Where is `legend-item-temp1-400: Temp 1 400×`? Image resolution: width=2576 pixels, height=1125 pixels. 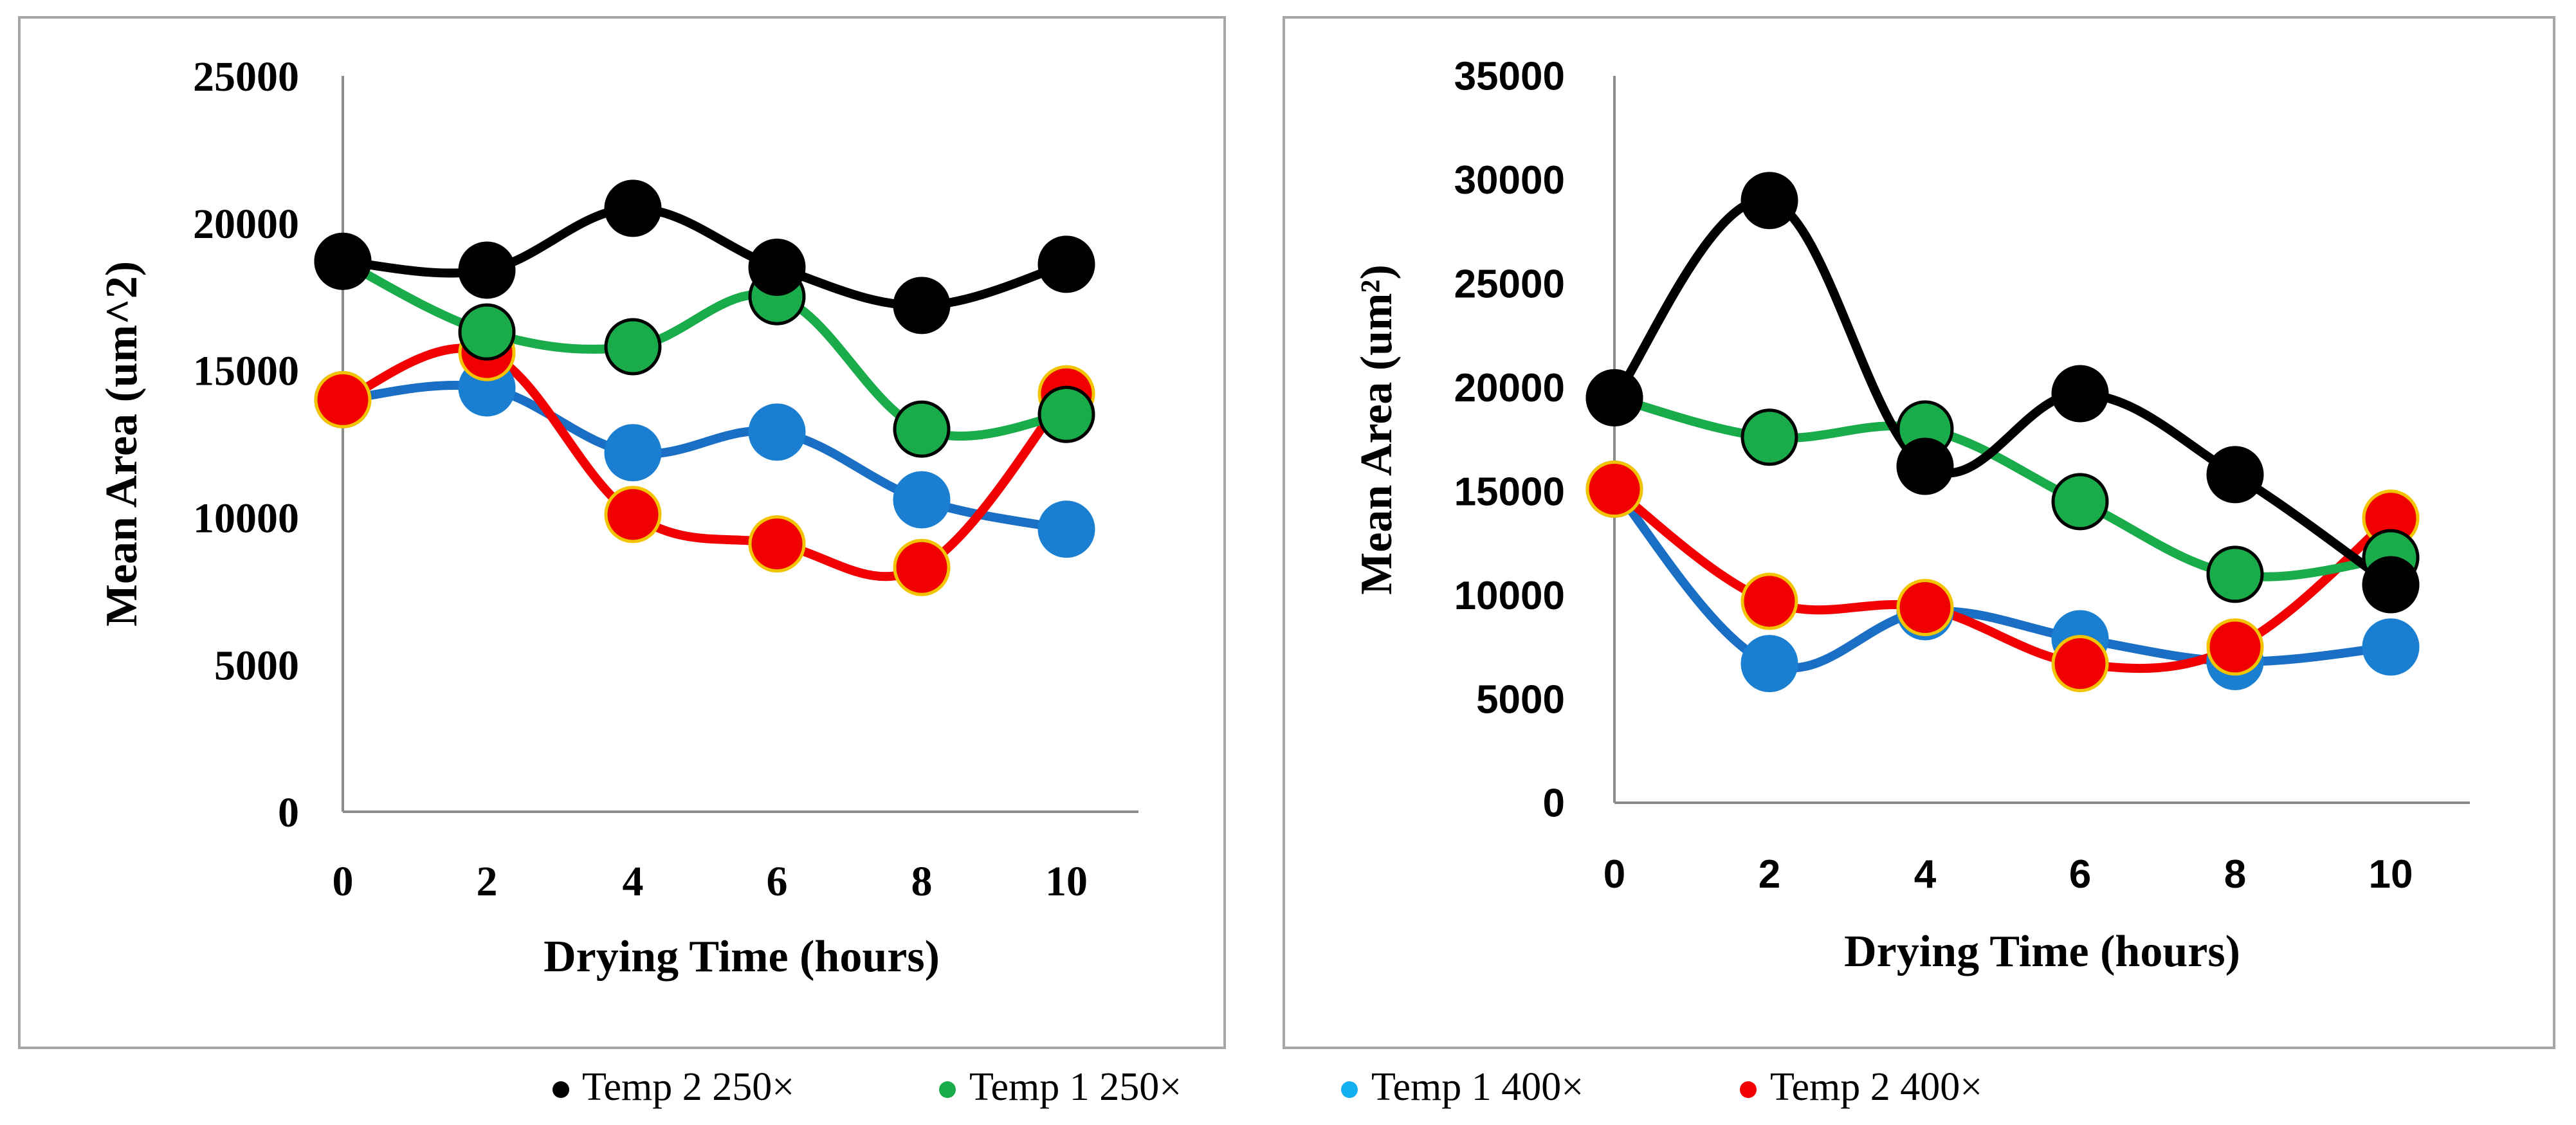 legend-item-temp1-400: Temp 1 400× is located at coordinates (1462, 1087).